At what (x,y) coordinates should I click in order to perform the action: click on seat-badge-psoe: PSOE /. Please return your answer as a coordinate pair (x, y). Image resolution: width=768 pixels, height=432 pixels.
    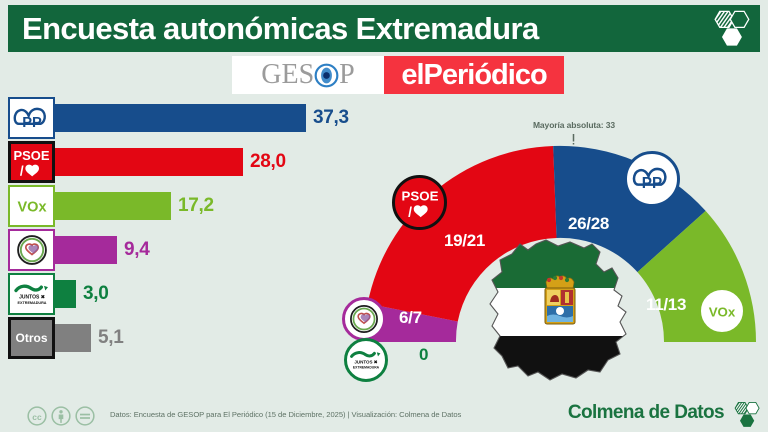
    Looking at the image, I should click on (419, 202).